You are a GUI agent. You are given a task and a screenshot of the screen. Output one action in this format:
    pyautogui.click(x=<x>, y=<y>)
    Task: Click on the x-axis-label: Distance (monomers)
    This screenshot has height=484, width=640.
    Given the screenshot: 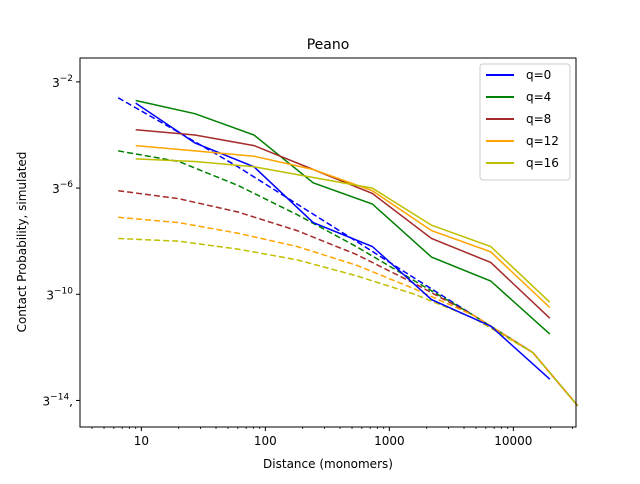 What is the action you would take?
    pyautogui.click(x=328, y=464)
    